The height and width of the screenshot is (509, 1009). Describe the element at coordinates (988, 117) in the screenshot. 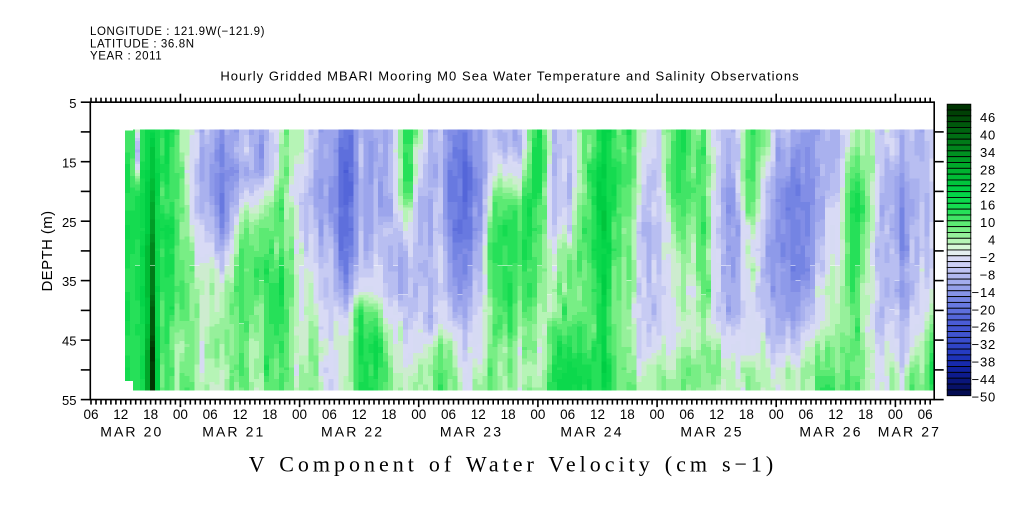

I see `svg-text: 46` at that location.